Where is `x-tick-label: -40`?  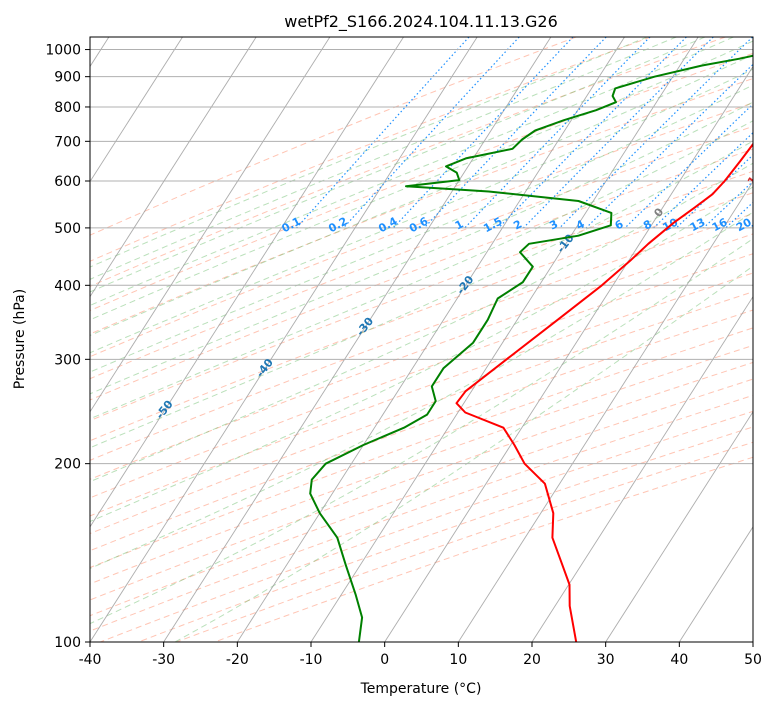 x-tick-label: -40 is located at coordinates (90, 660).